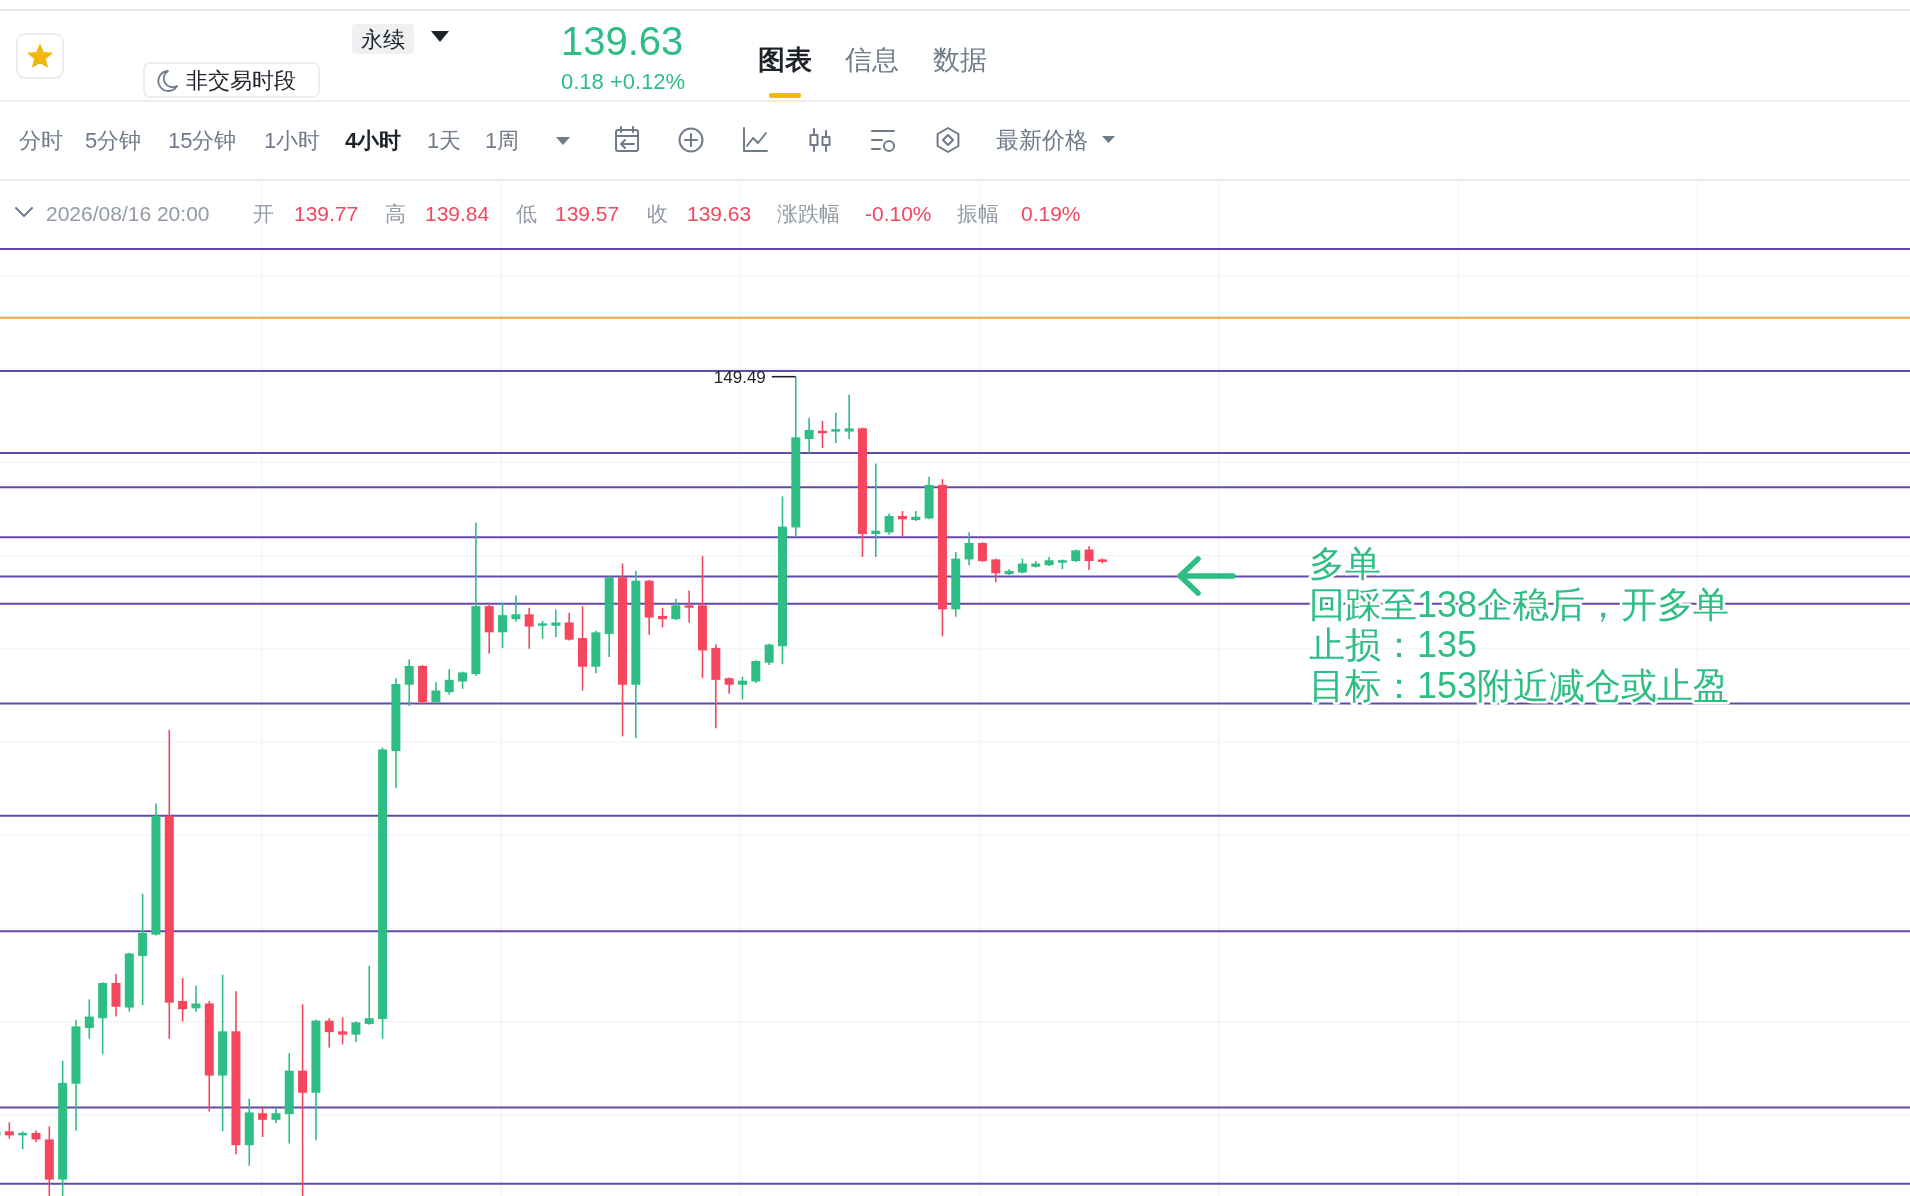 The image size is (1910, 1196). I want to click on text: 非交易时段, so click(241, 80).